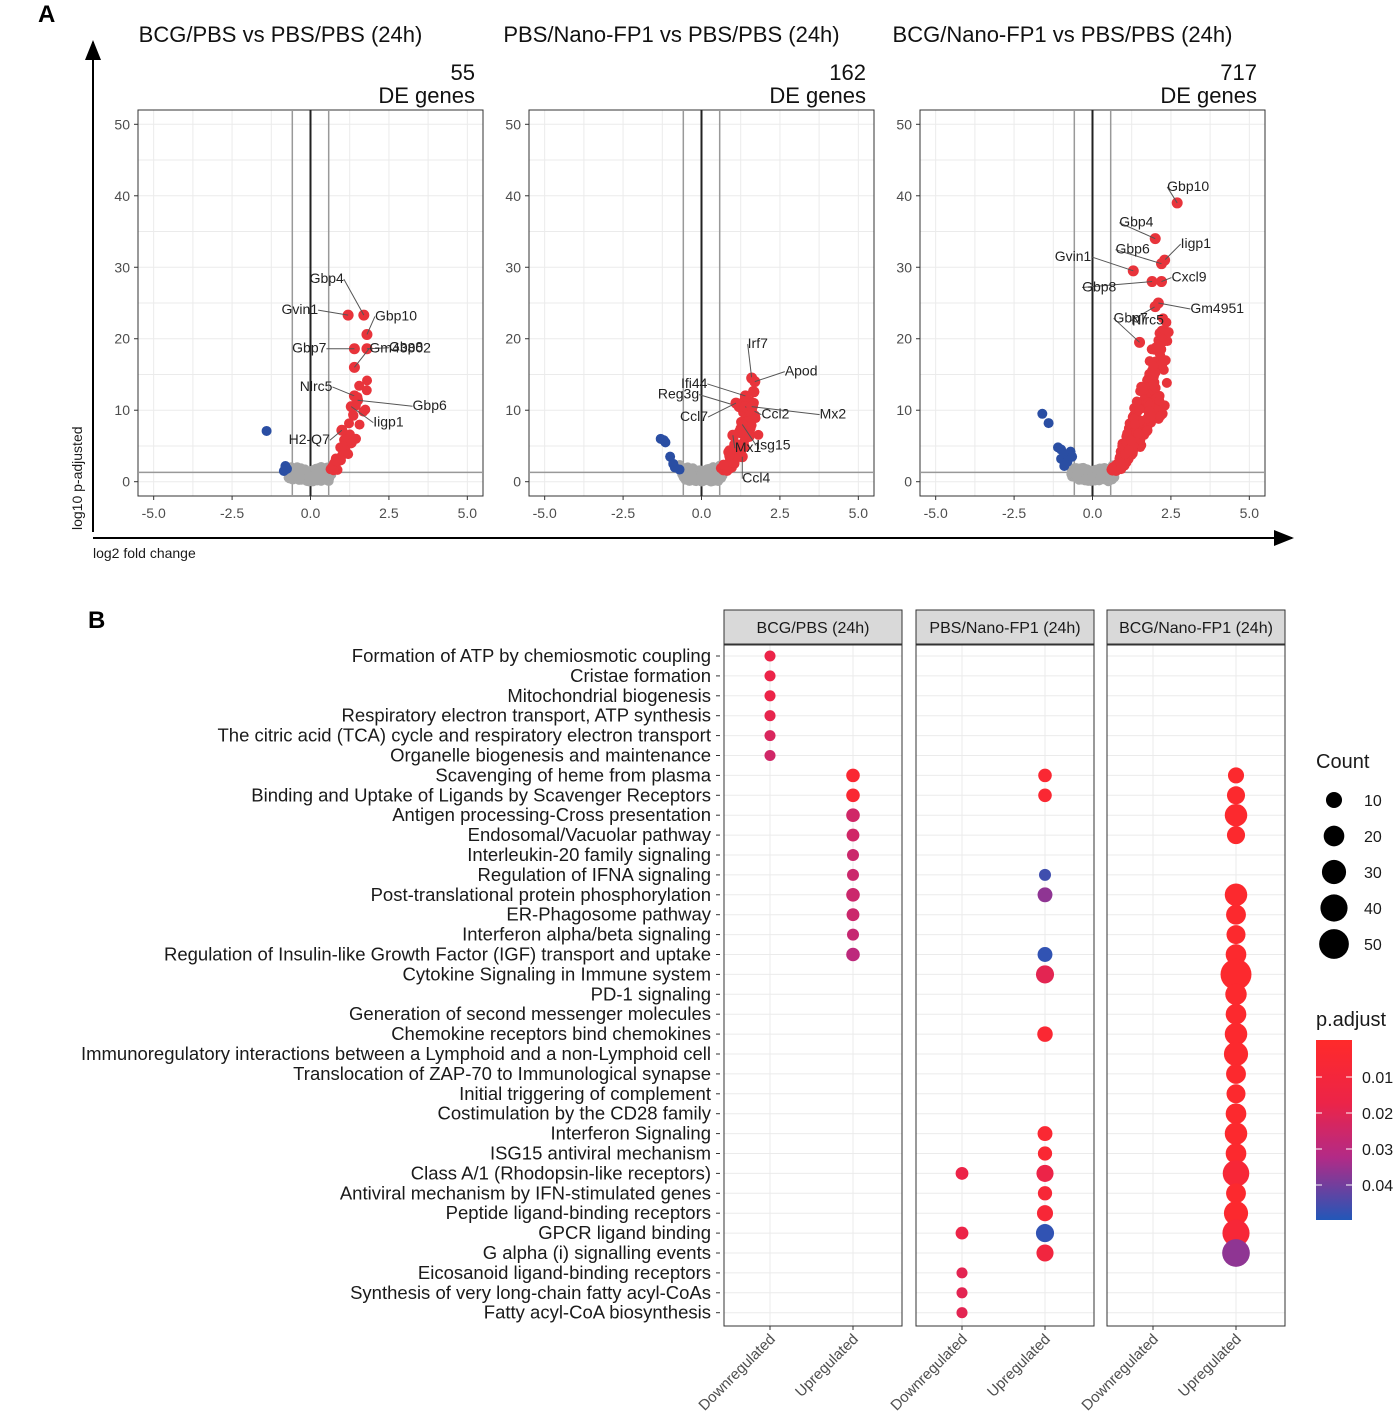  I want to click on gene-label: Reg3g, so click(678, 394).